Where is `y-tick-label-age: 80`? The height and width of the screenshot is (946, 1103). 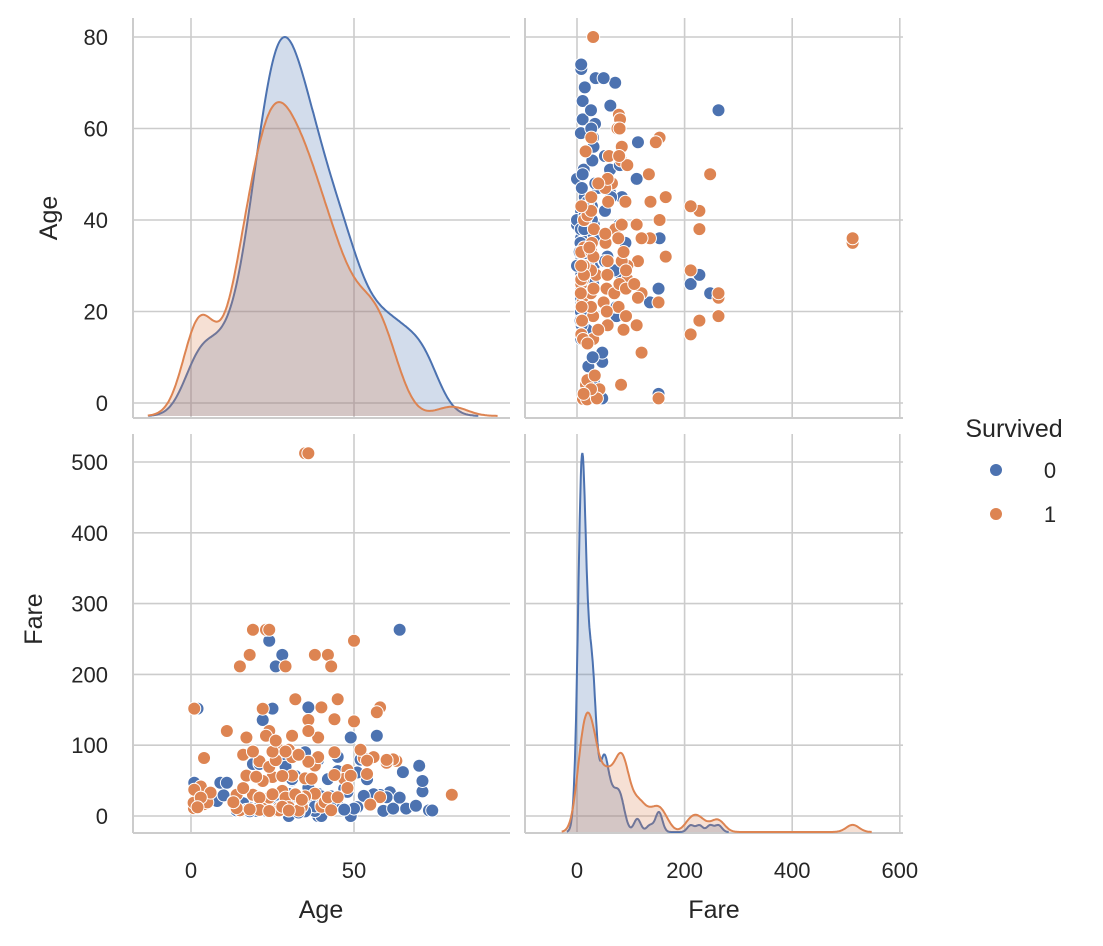
y-tick-label-age: 80 is located at coordinates (96, 37).